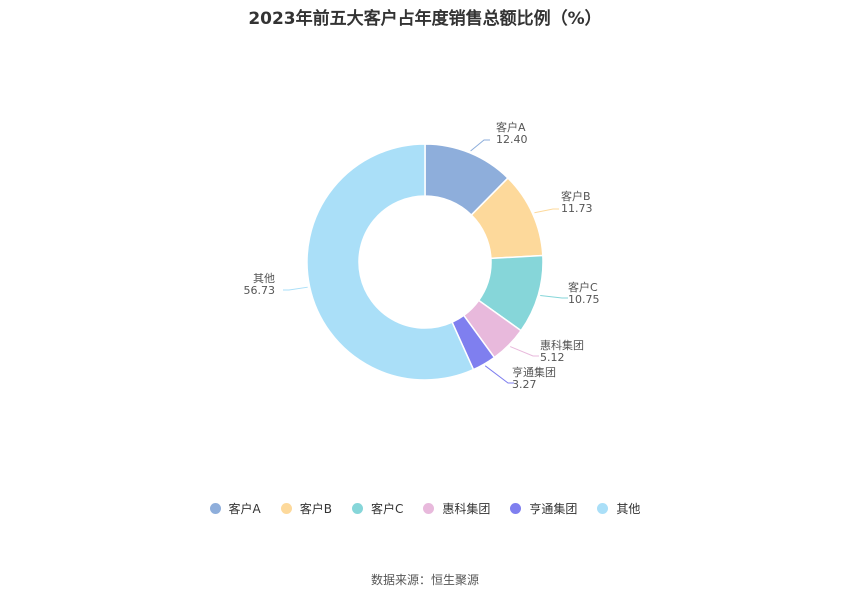  What do you see at coordinates (264, 278) in the screenshot?
I see `slice-label-6: 其他` at bounding box center [264, 278].